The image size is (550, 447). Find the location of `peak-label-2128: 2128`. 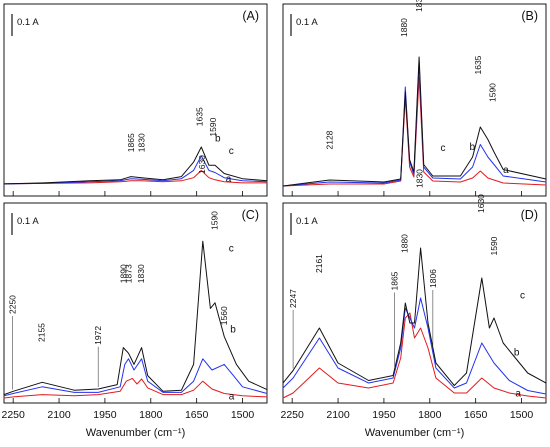

peak-label-2128: 2128 is located at coordinates (330, 139).